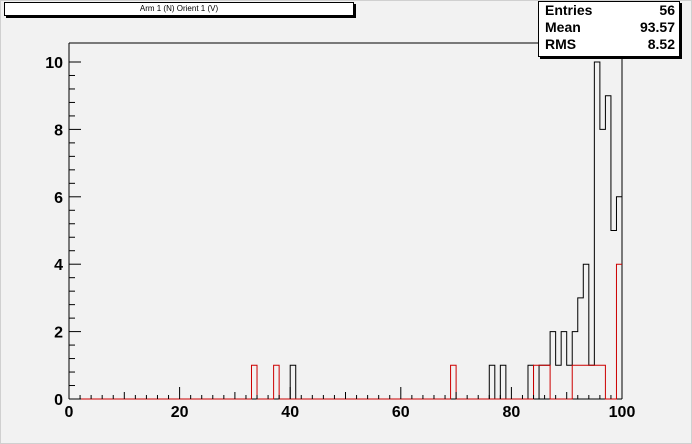  I want to click on y-tick-label: 10, so click(54, 63).